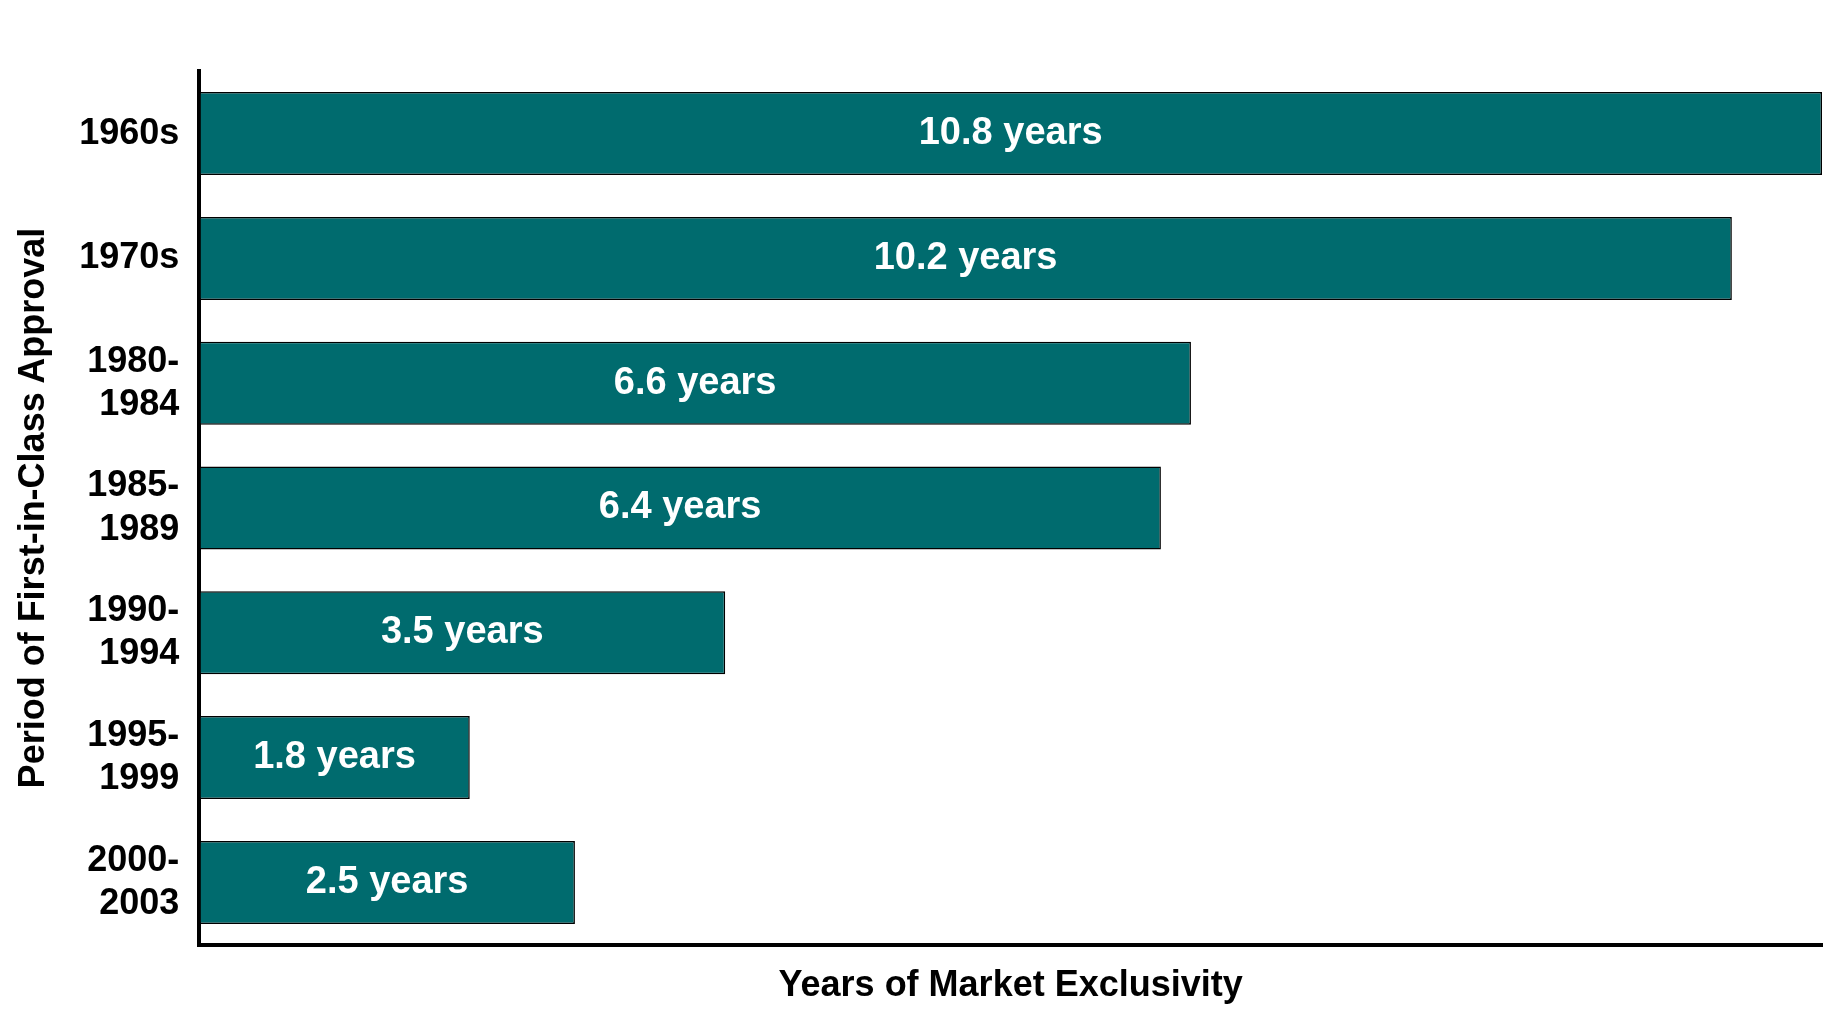 This screenshot has width=1843, height=1029. I want to click on y-axis-title: Period of First-in-Class Approval, so click(31, 508).